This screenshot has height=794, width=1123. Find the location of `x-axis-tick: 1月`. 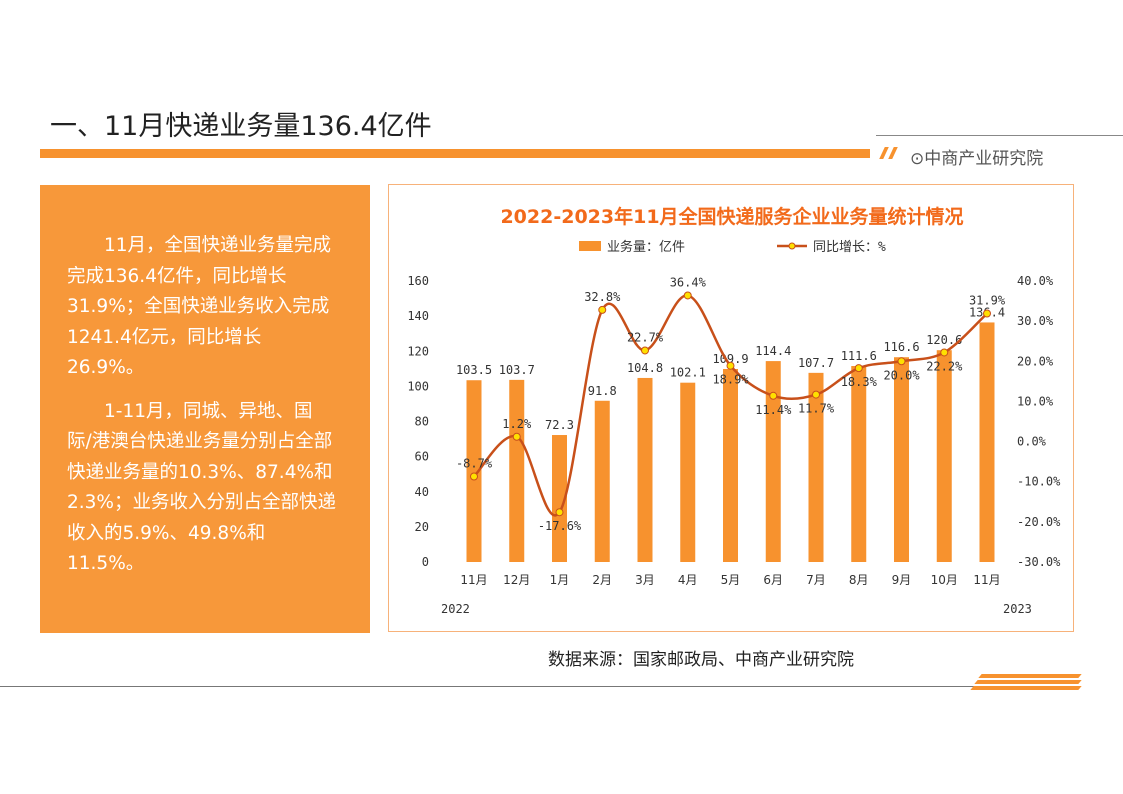

x-axis-tick: 1月 is located at coordinates (560, 580).